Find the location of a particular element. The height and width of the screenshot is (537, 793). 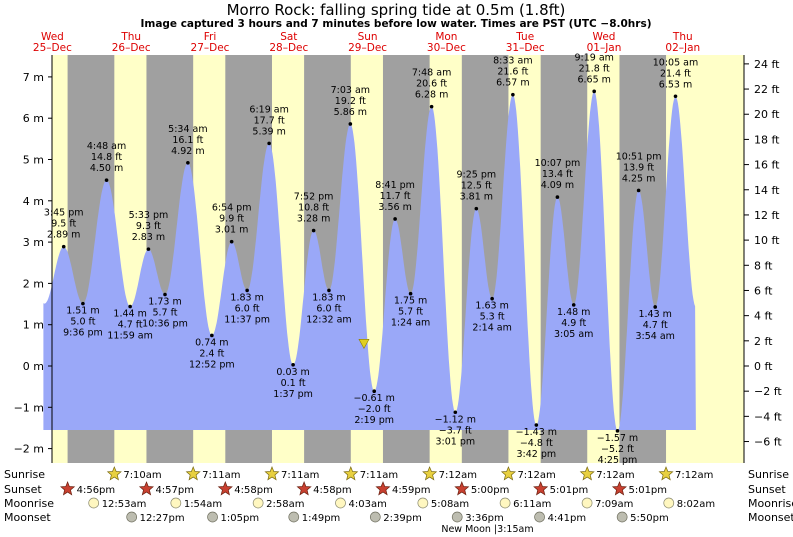

sunset-time: 5:01pm is located at coordinates (647, 490).